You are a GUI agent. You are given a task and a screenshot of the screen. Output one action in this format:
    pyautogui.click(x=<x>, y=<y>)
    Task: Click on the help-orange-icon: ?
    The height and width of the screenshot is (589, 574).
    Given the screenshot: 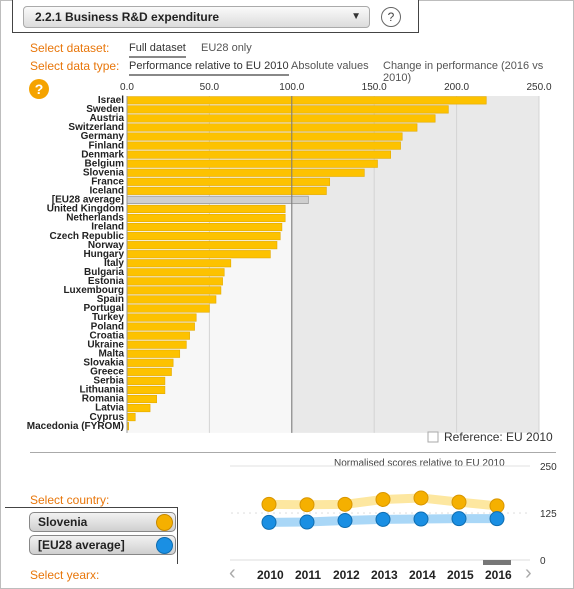 What is the action you would take?
    pyautogui.click(x=39, y=89)
    